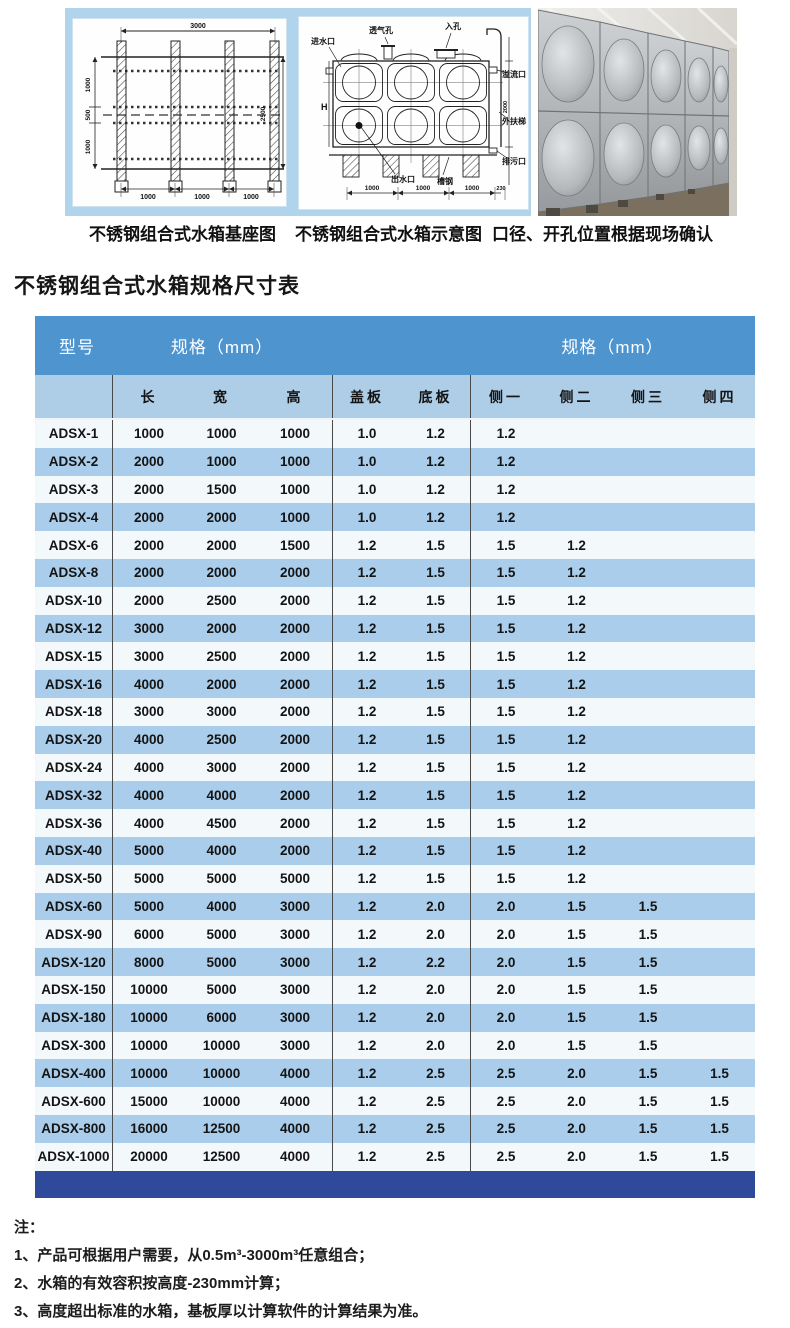  I want to click on model-cell: ADSX-400, so click(73, 1073).